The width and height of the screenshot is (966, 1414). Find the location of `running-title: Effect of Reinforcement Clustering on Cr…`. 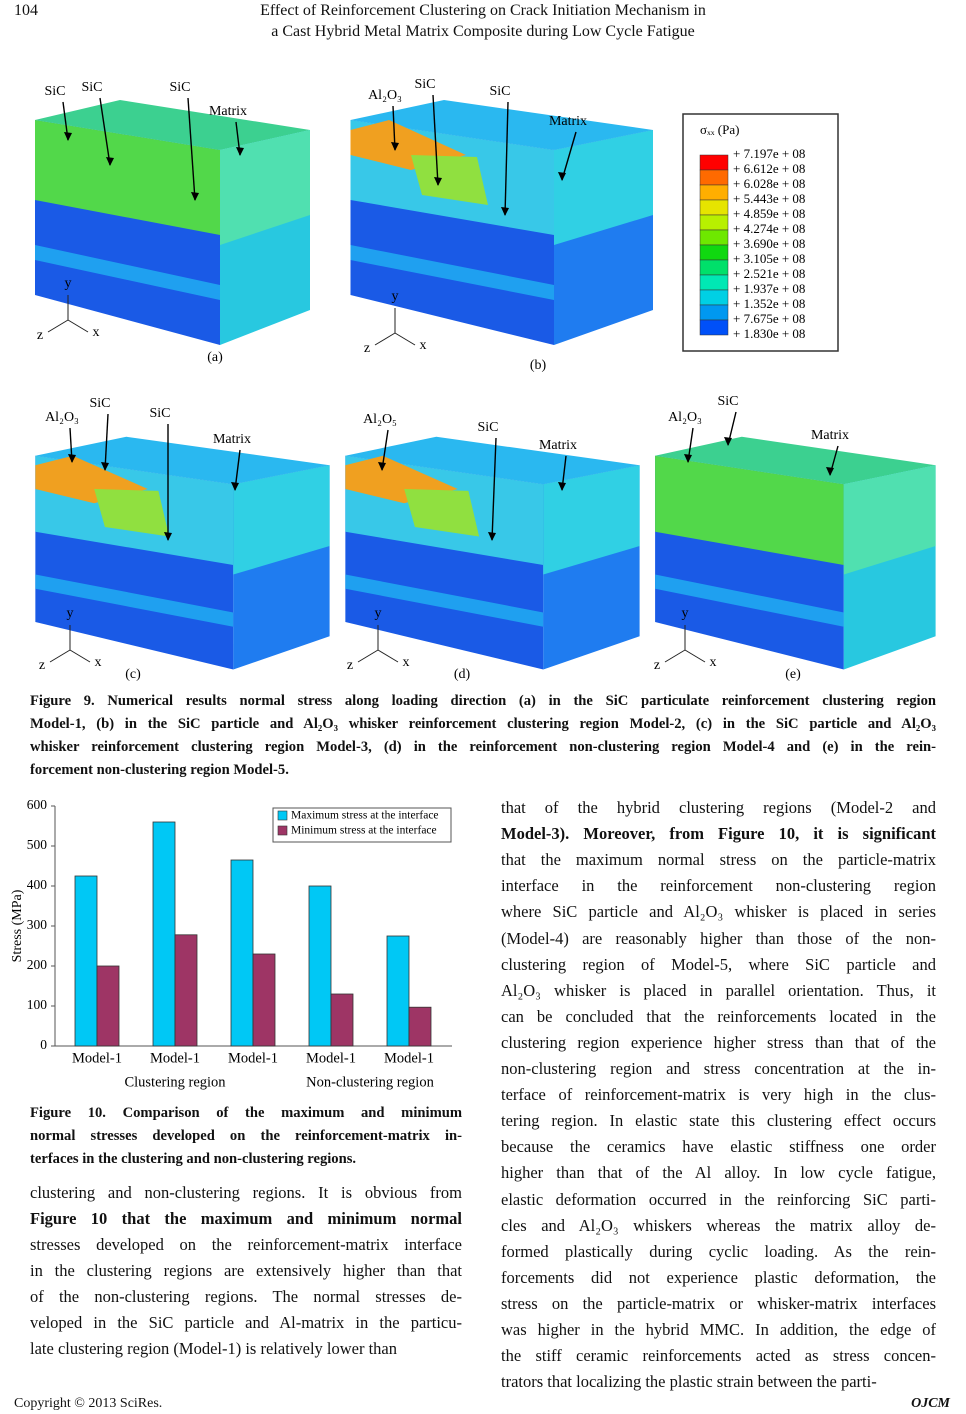

running-title: Effect of Reinforcement Clustering on Cr… is located at coordinates (483, 10).